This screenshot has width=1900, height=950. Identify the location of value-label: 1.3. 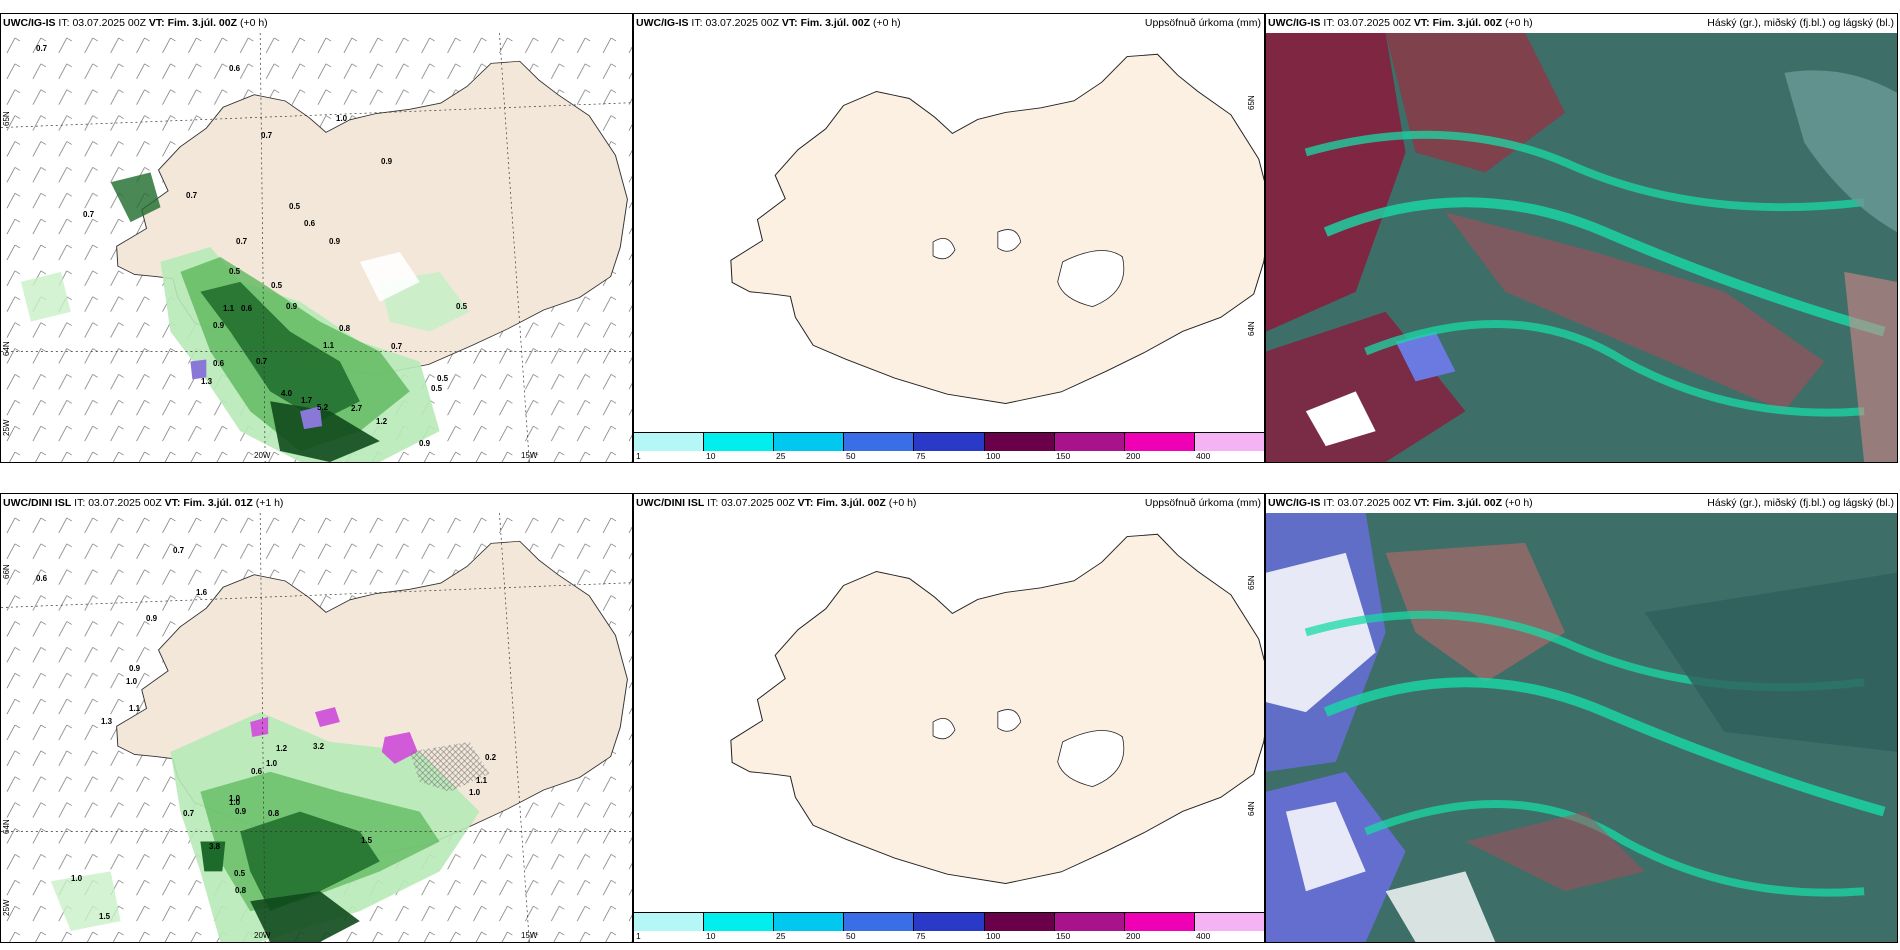
(107, 721).